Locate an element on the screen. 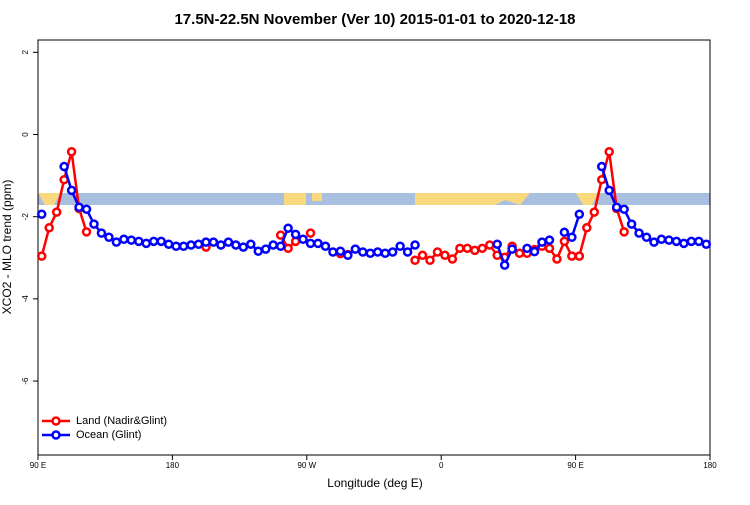  y-axis-label: XCO2 - MLO trend (ppm) is located at coordinates (7, 247).